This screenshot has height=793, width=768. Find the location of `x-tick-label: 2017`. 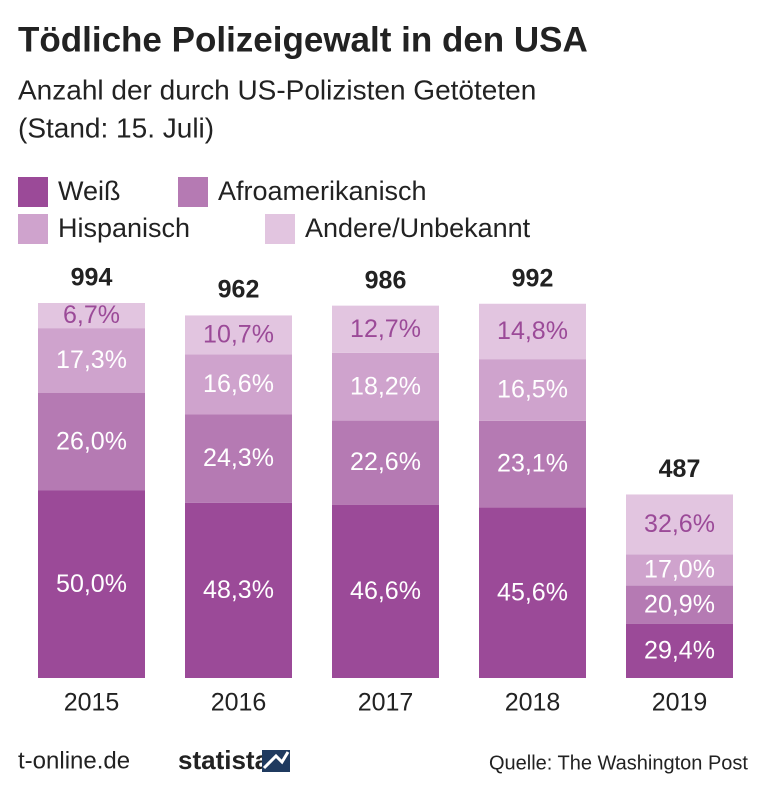

x-tick-label: 2017 is located at coordinates (386, 703).